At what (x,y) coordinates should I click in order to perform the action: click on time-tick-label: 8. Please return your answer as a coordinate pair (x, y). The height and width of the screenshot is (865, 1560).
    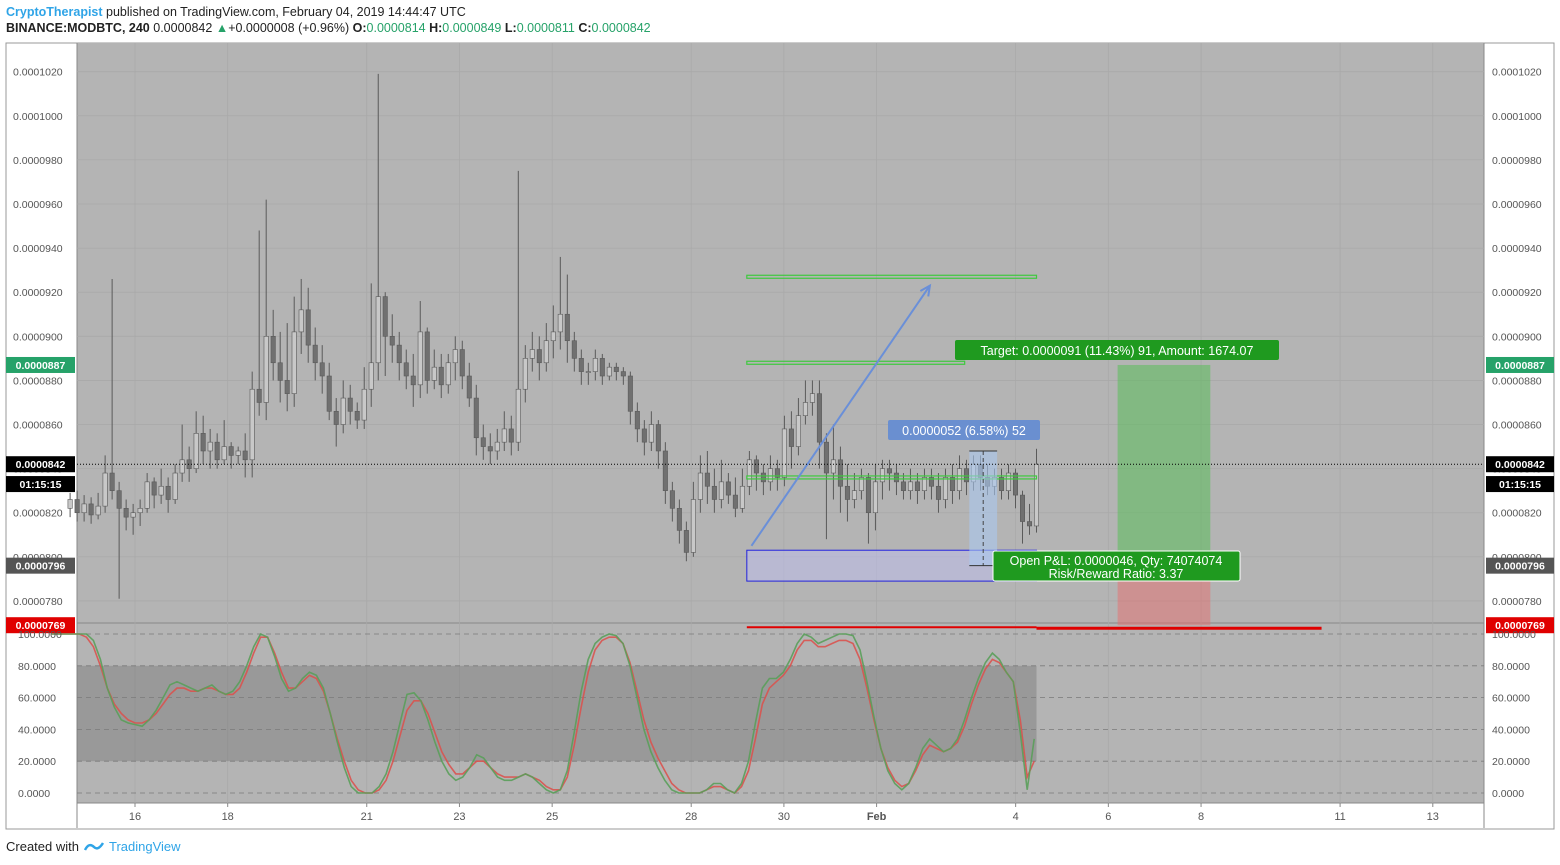
    Looking at the image, I should click on (1201, 817).